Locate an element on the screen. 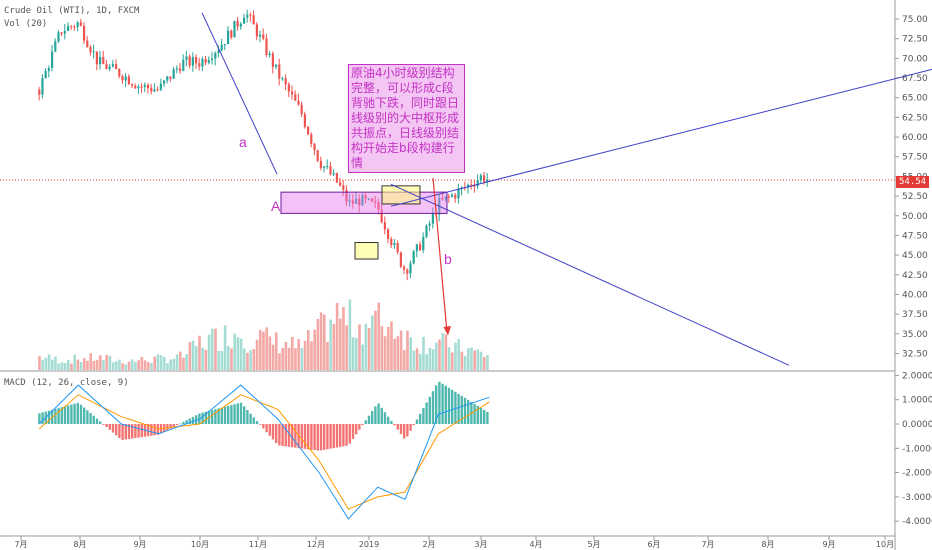 This screenshot has width=932, height=550. price-tick-label: 65.00 is located at coordinates (915, 99).